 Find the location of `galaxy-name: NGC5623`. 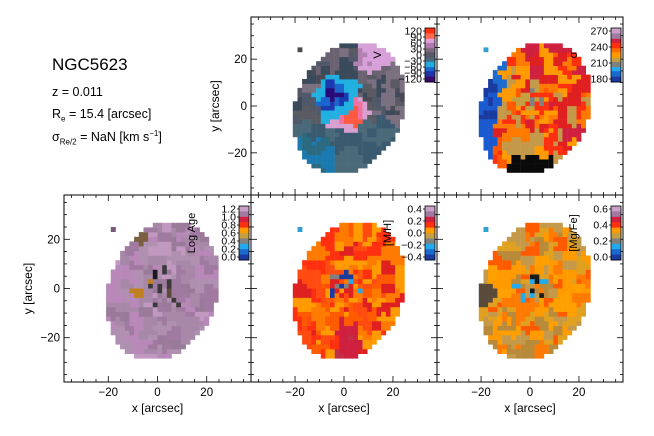

galaxy-name: NGC5623 is located at coordinates (90, 64).